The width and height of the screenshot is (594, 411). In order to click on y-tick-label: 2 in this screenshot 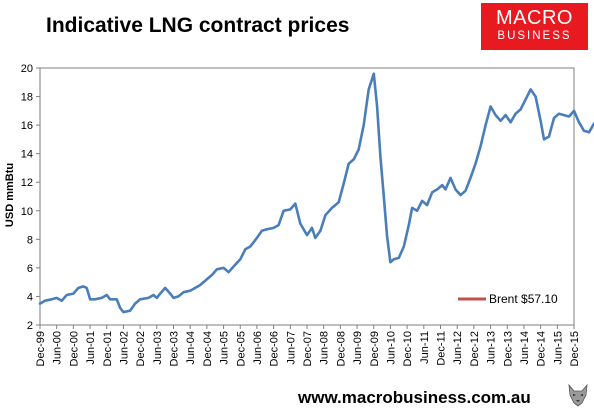, I will do `click(30, 326)`.